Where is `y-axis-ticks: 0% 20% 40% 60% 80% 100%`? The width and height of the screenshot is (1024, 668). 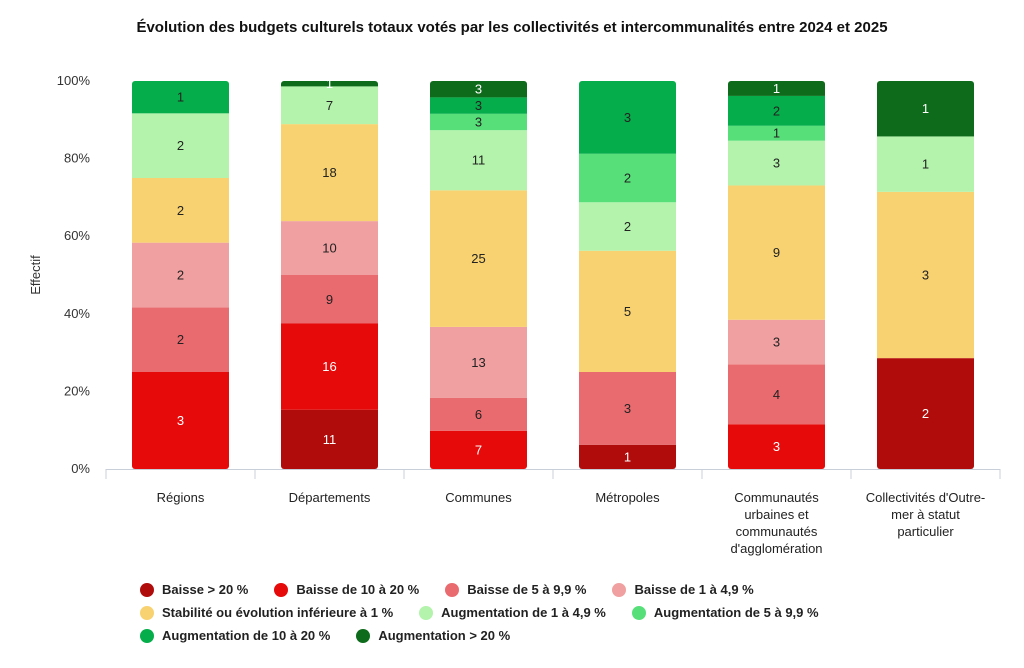
y-axis-ticks: 0% 20% 40% 60% 80% 100% is located at coordinates (74, 274).